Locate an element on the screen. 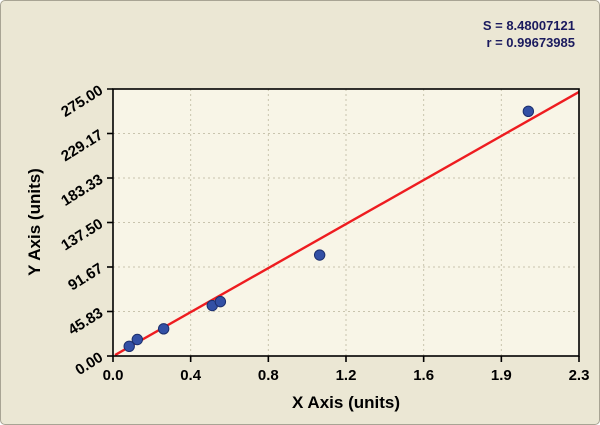  x-tick-label: 1.6 is located at coordinates (423, 375).